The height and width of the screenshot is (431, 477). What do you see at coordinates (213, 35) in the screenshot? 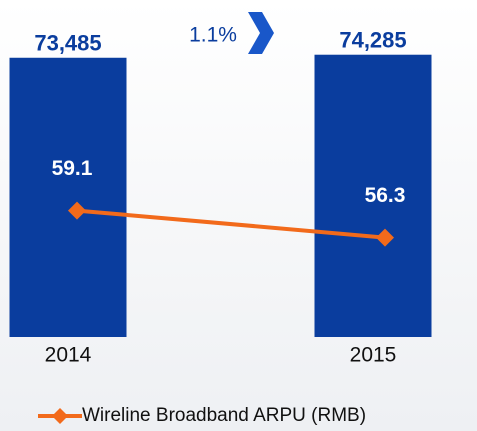
I see `growth-annotation: 1.1%` at bounding box center [213, 35].